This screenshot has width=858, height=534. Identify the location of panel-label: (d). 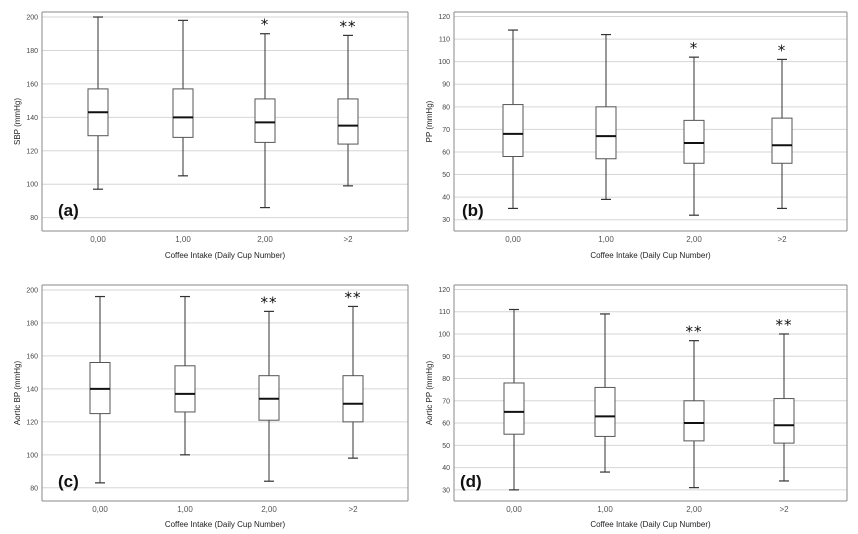
(471, 481).